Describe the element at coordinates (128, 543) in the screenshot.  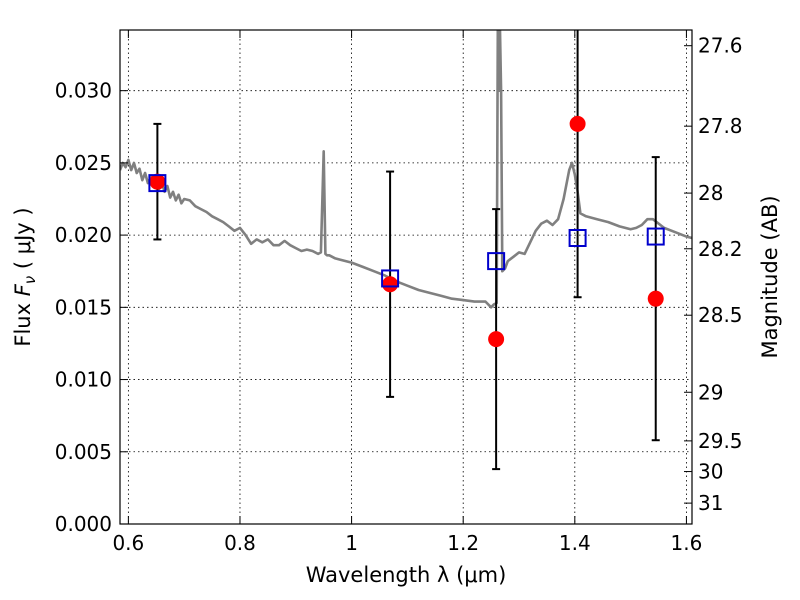
I see `x-tick-label: 0.6` at that location.